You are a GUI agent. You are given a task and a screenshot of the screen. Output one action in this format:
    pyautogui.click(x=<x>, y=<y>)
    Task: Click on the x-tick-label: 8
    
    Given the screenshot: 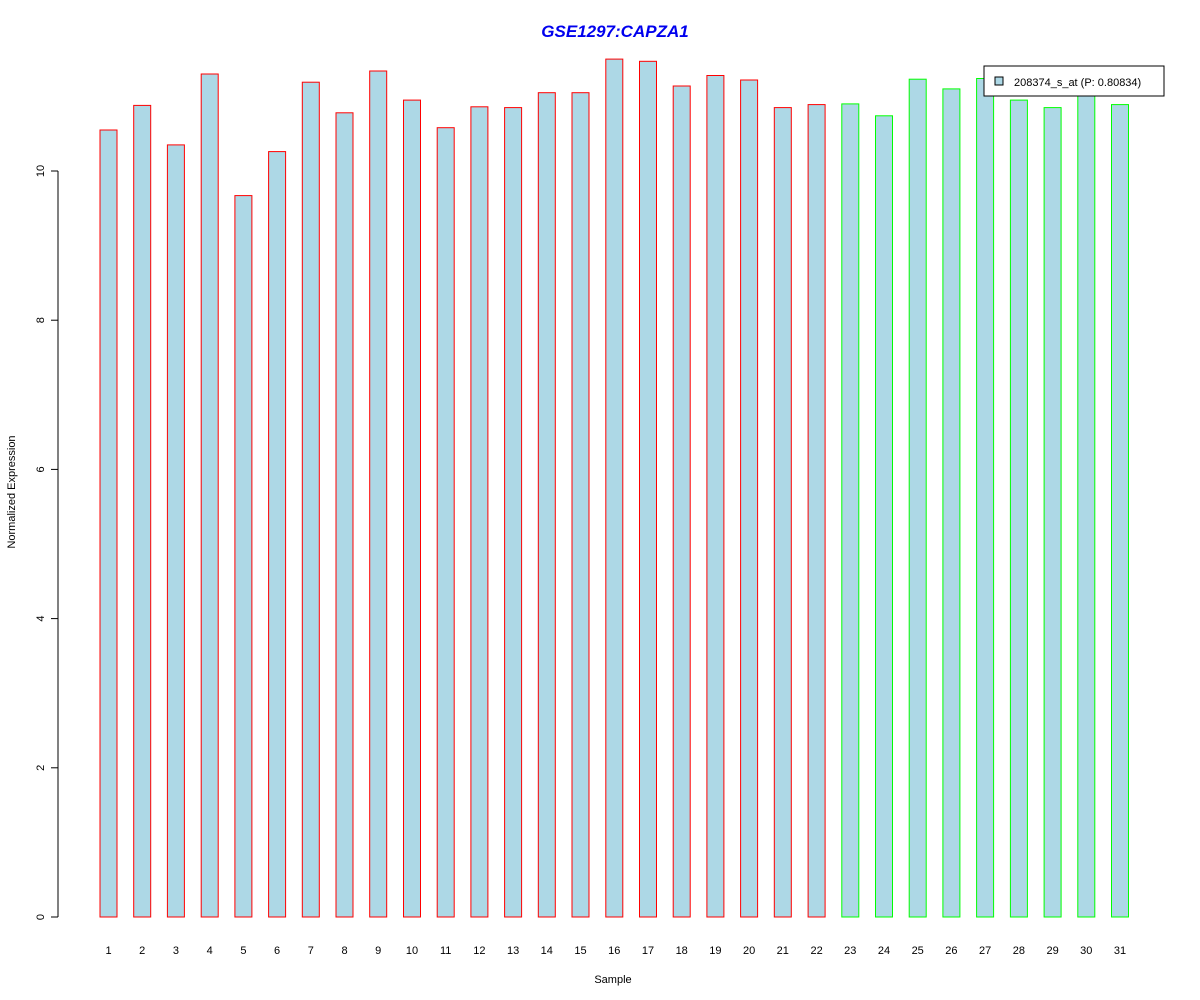 What is the action you would take?
    pyautogui.click(x=344, y=951)
    